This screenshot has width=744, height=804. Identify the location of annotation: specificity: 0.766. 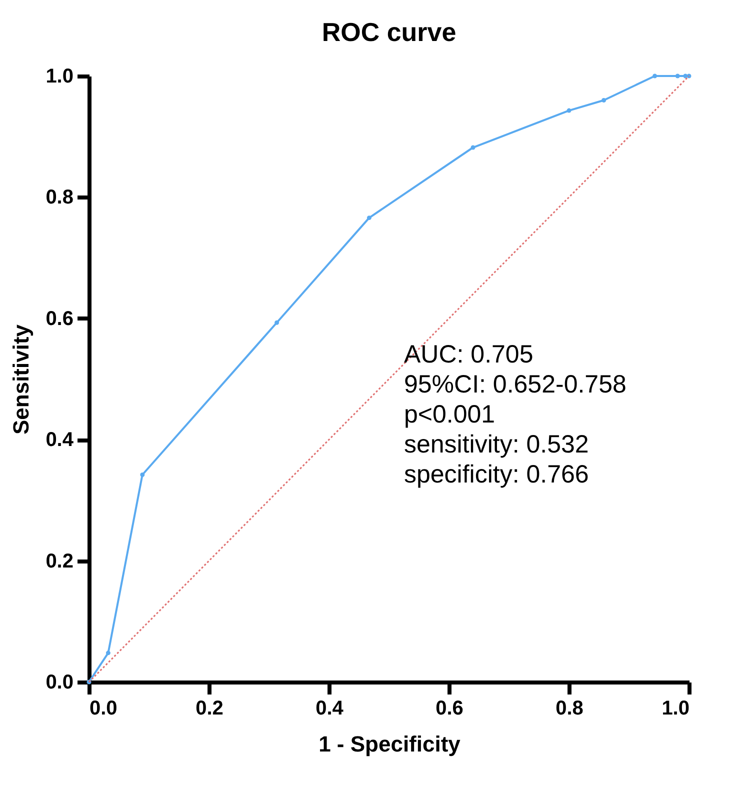
(496, 474).